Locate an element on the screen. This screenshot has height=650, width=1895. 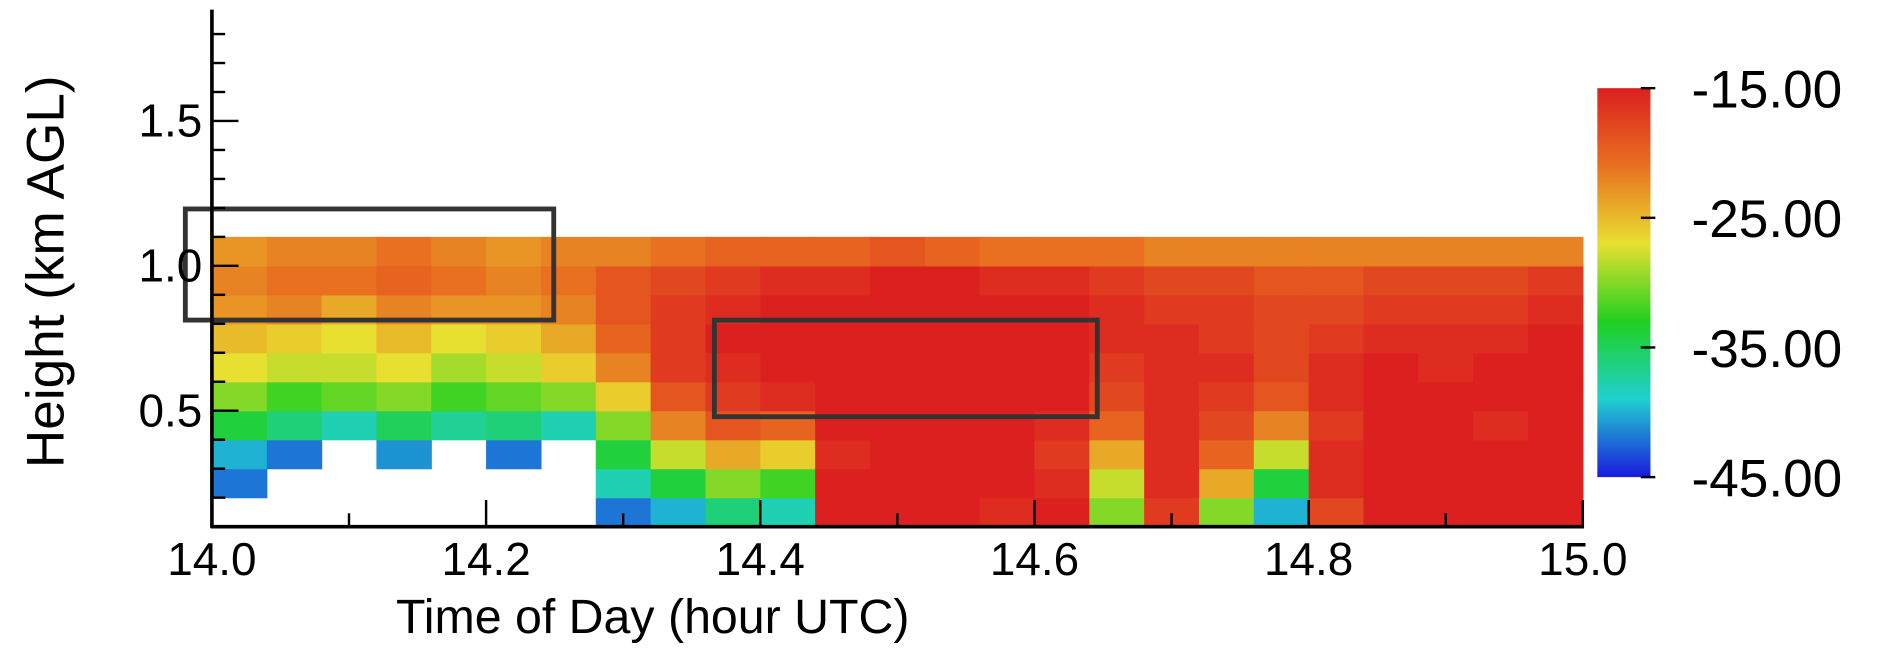
y-tick-label: 0.5 is located at coordinates (170, 410).